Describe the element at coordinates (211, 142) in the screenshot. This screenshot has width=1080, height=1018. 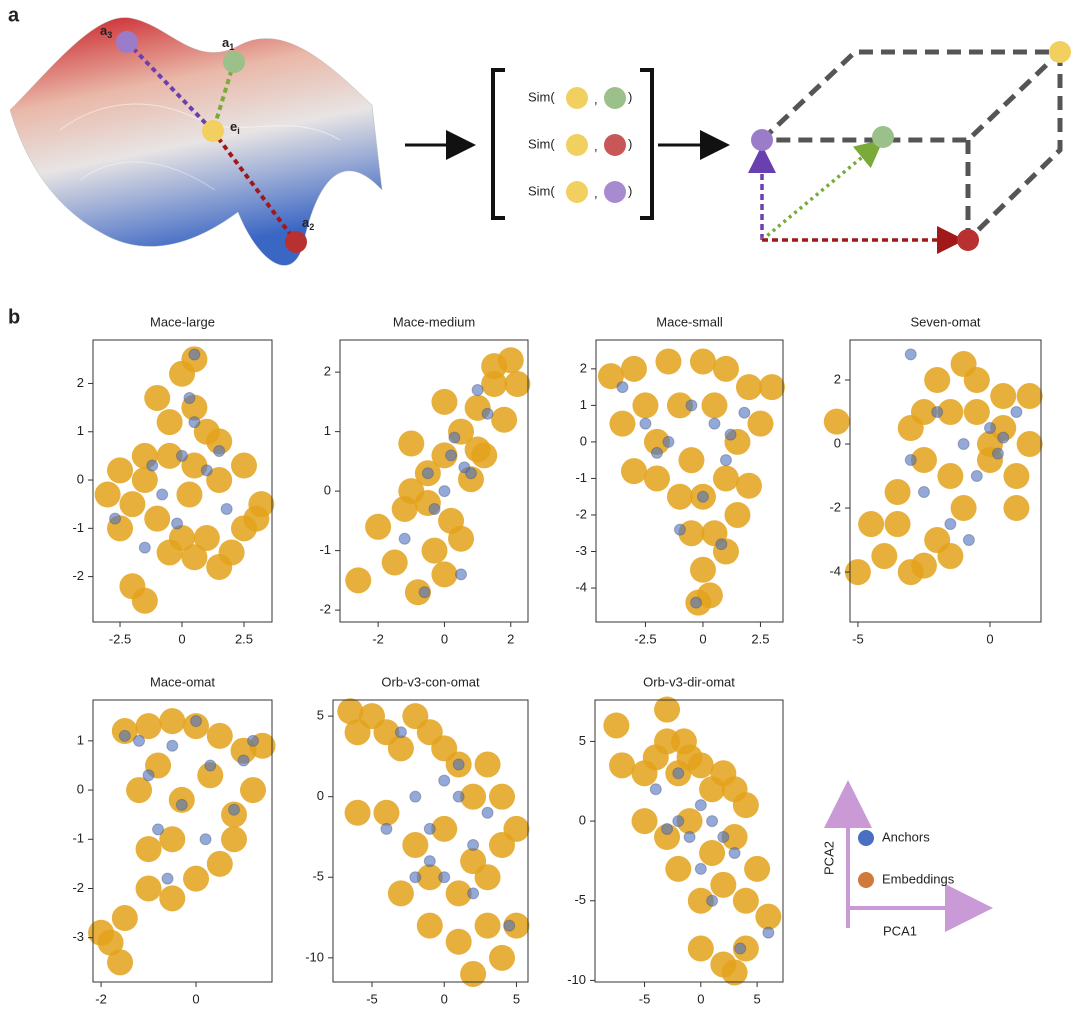
I see `surface-paths` at that location.